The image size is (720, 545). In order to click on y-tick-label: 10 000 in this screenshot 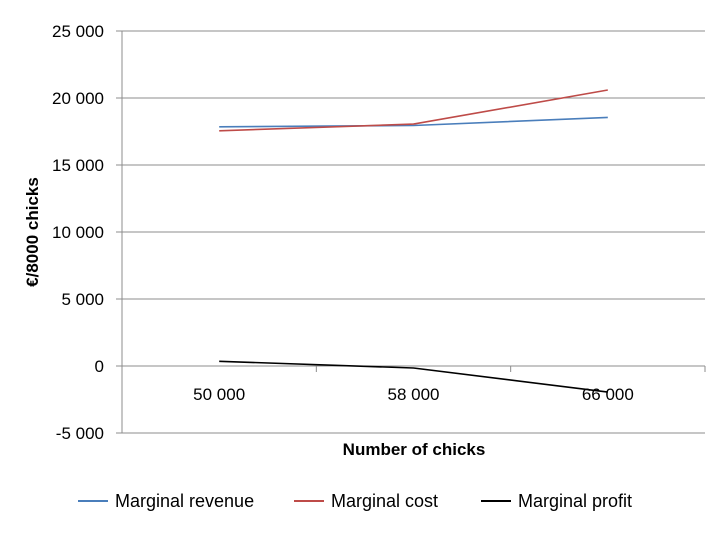, I will do `click(78, 232)`.